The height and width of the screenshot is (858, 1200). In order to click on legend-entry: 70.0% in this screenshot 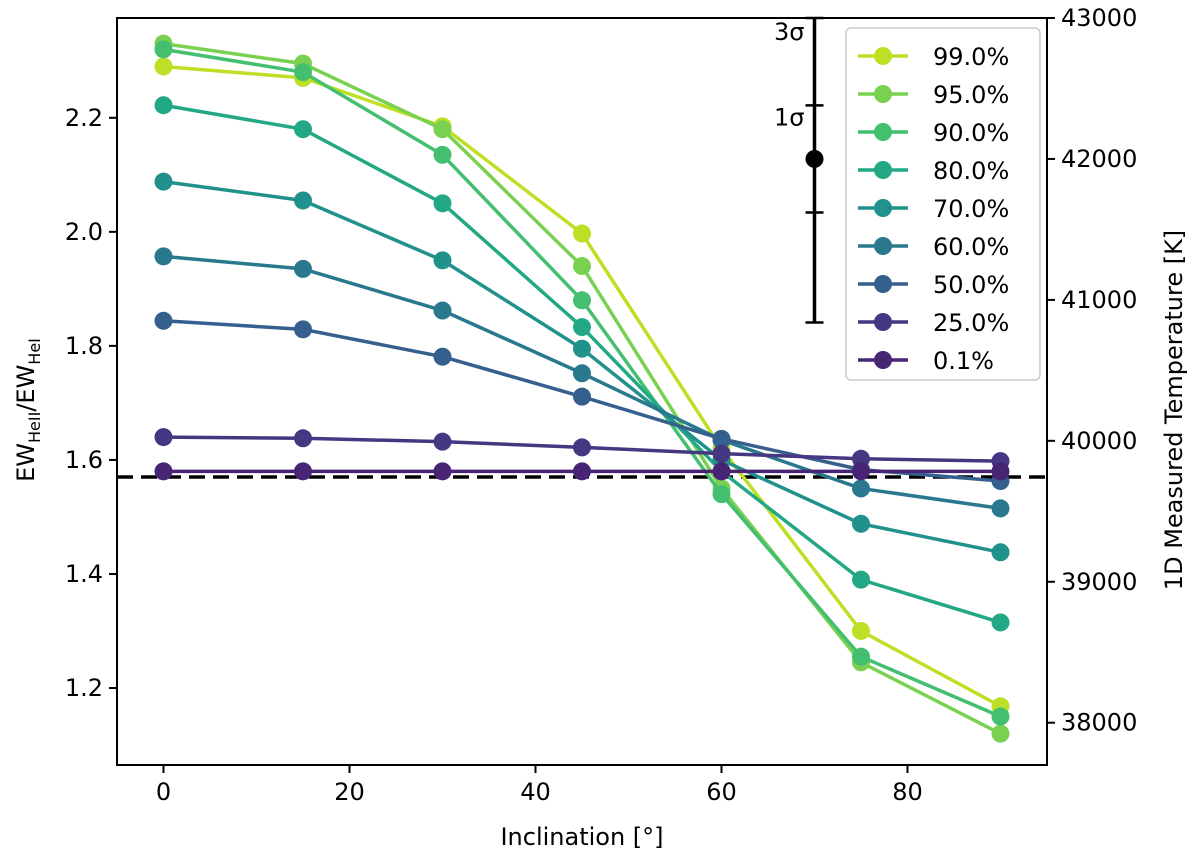, I will do `click(933, 209)`.